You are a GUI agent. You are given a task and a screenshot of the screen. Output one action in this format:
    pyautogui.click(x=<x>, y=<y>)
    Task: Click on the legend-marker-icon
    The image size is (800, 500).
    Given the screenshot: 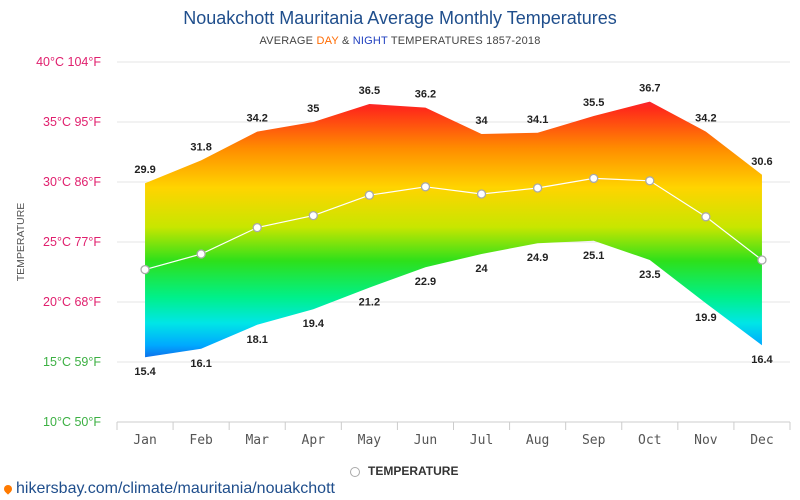 What is the action you would take?
    pyautogui.click(x=355, y=471)
    